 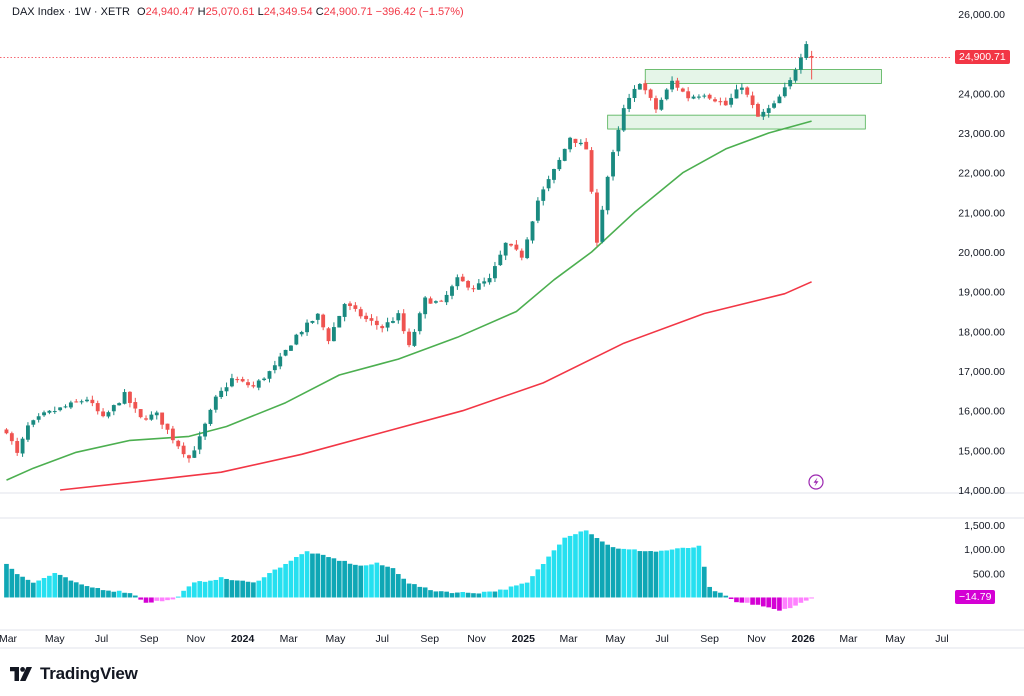 What do you see at coordinates (74, 674) in the screenshot?
I see `brand-logo: TradingView` at bounding box center [74, 674].